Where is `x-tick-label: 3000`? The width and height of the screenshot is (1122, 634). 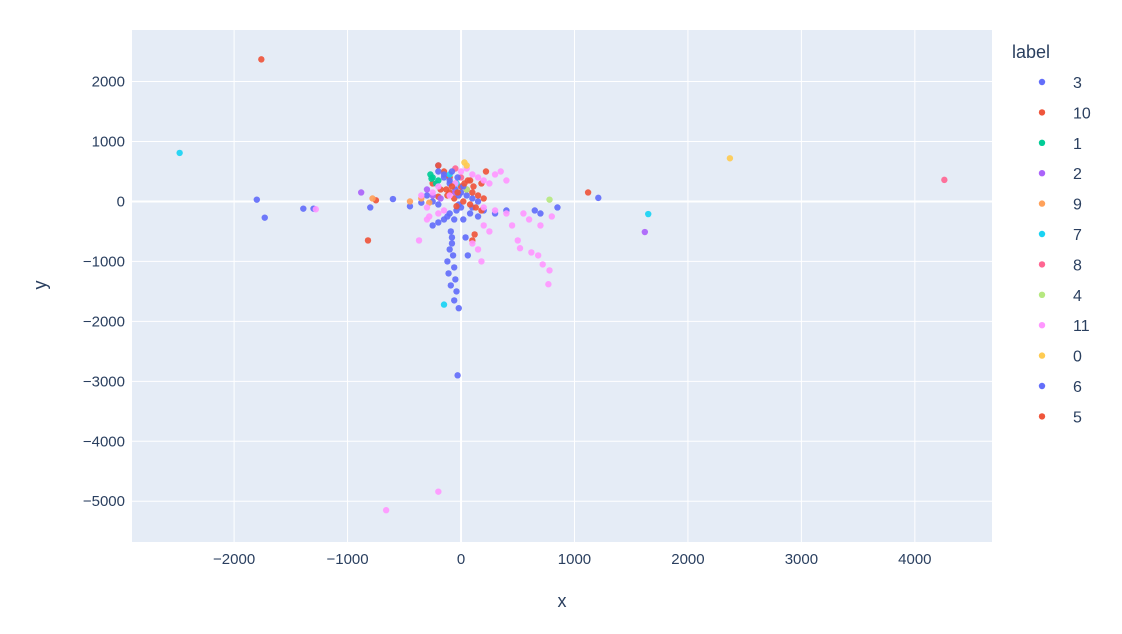 x-tick-label: 3000 is located at coordinates (801, 559).